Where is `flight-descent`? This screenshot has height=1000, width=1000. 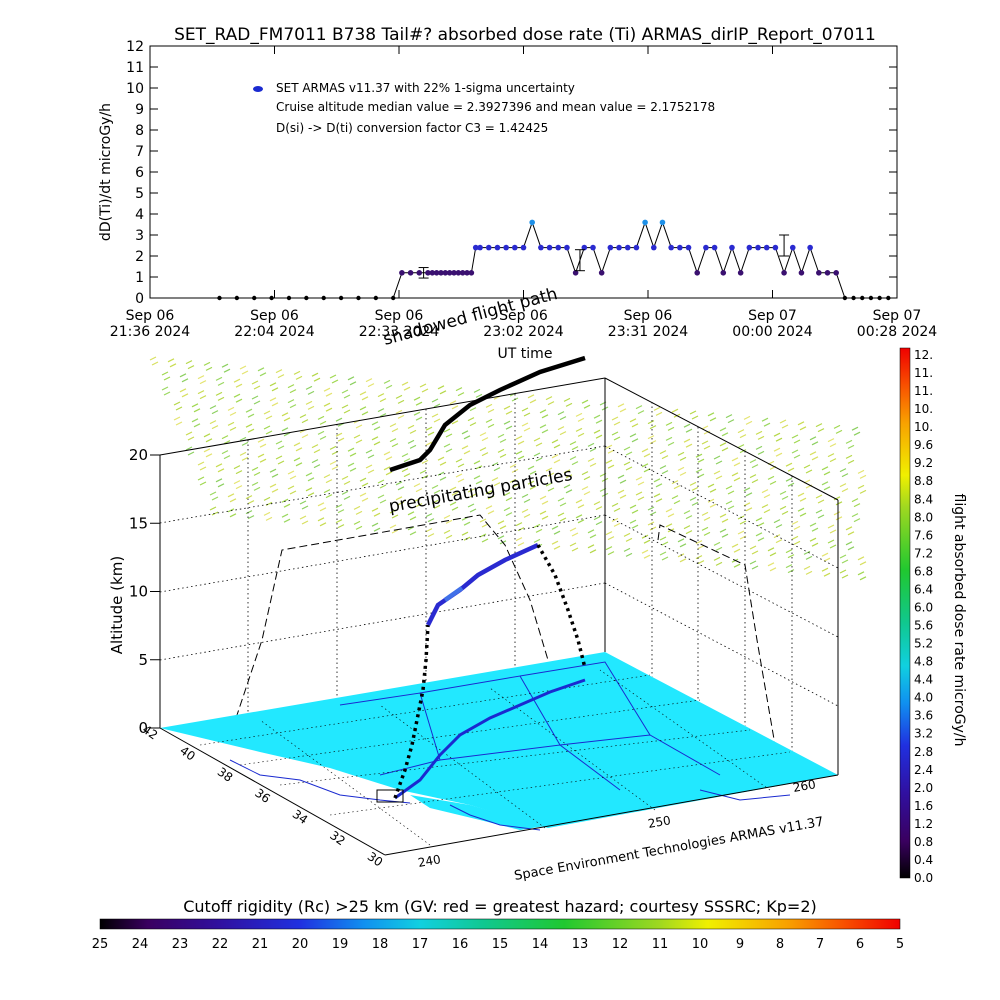
flight-descent is located at coordinates (561, 606).